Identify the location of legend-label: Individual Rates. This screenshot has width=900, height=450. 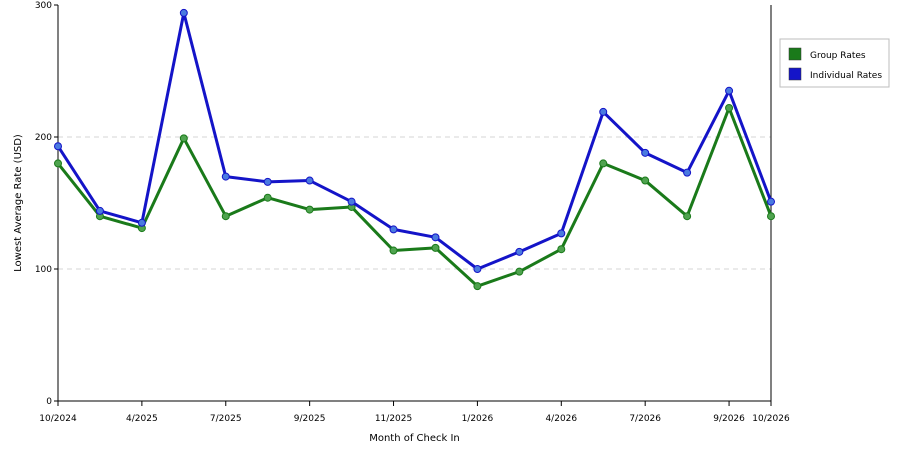
(846, 76).